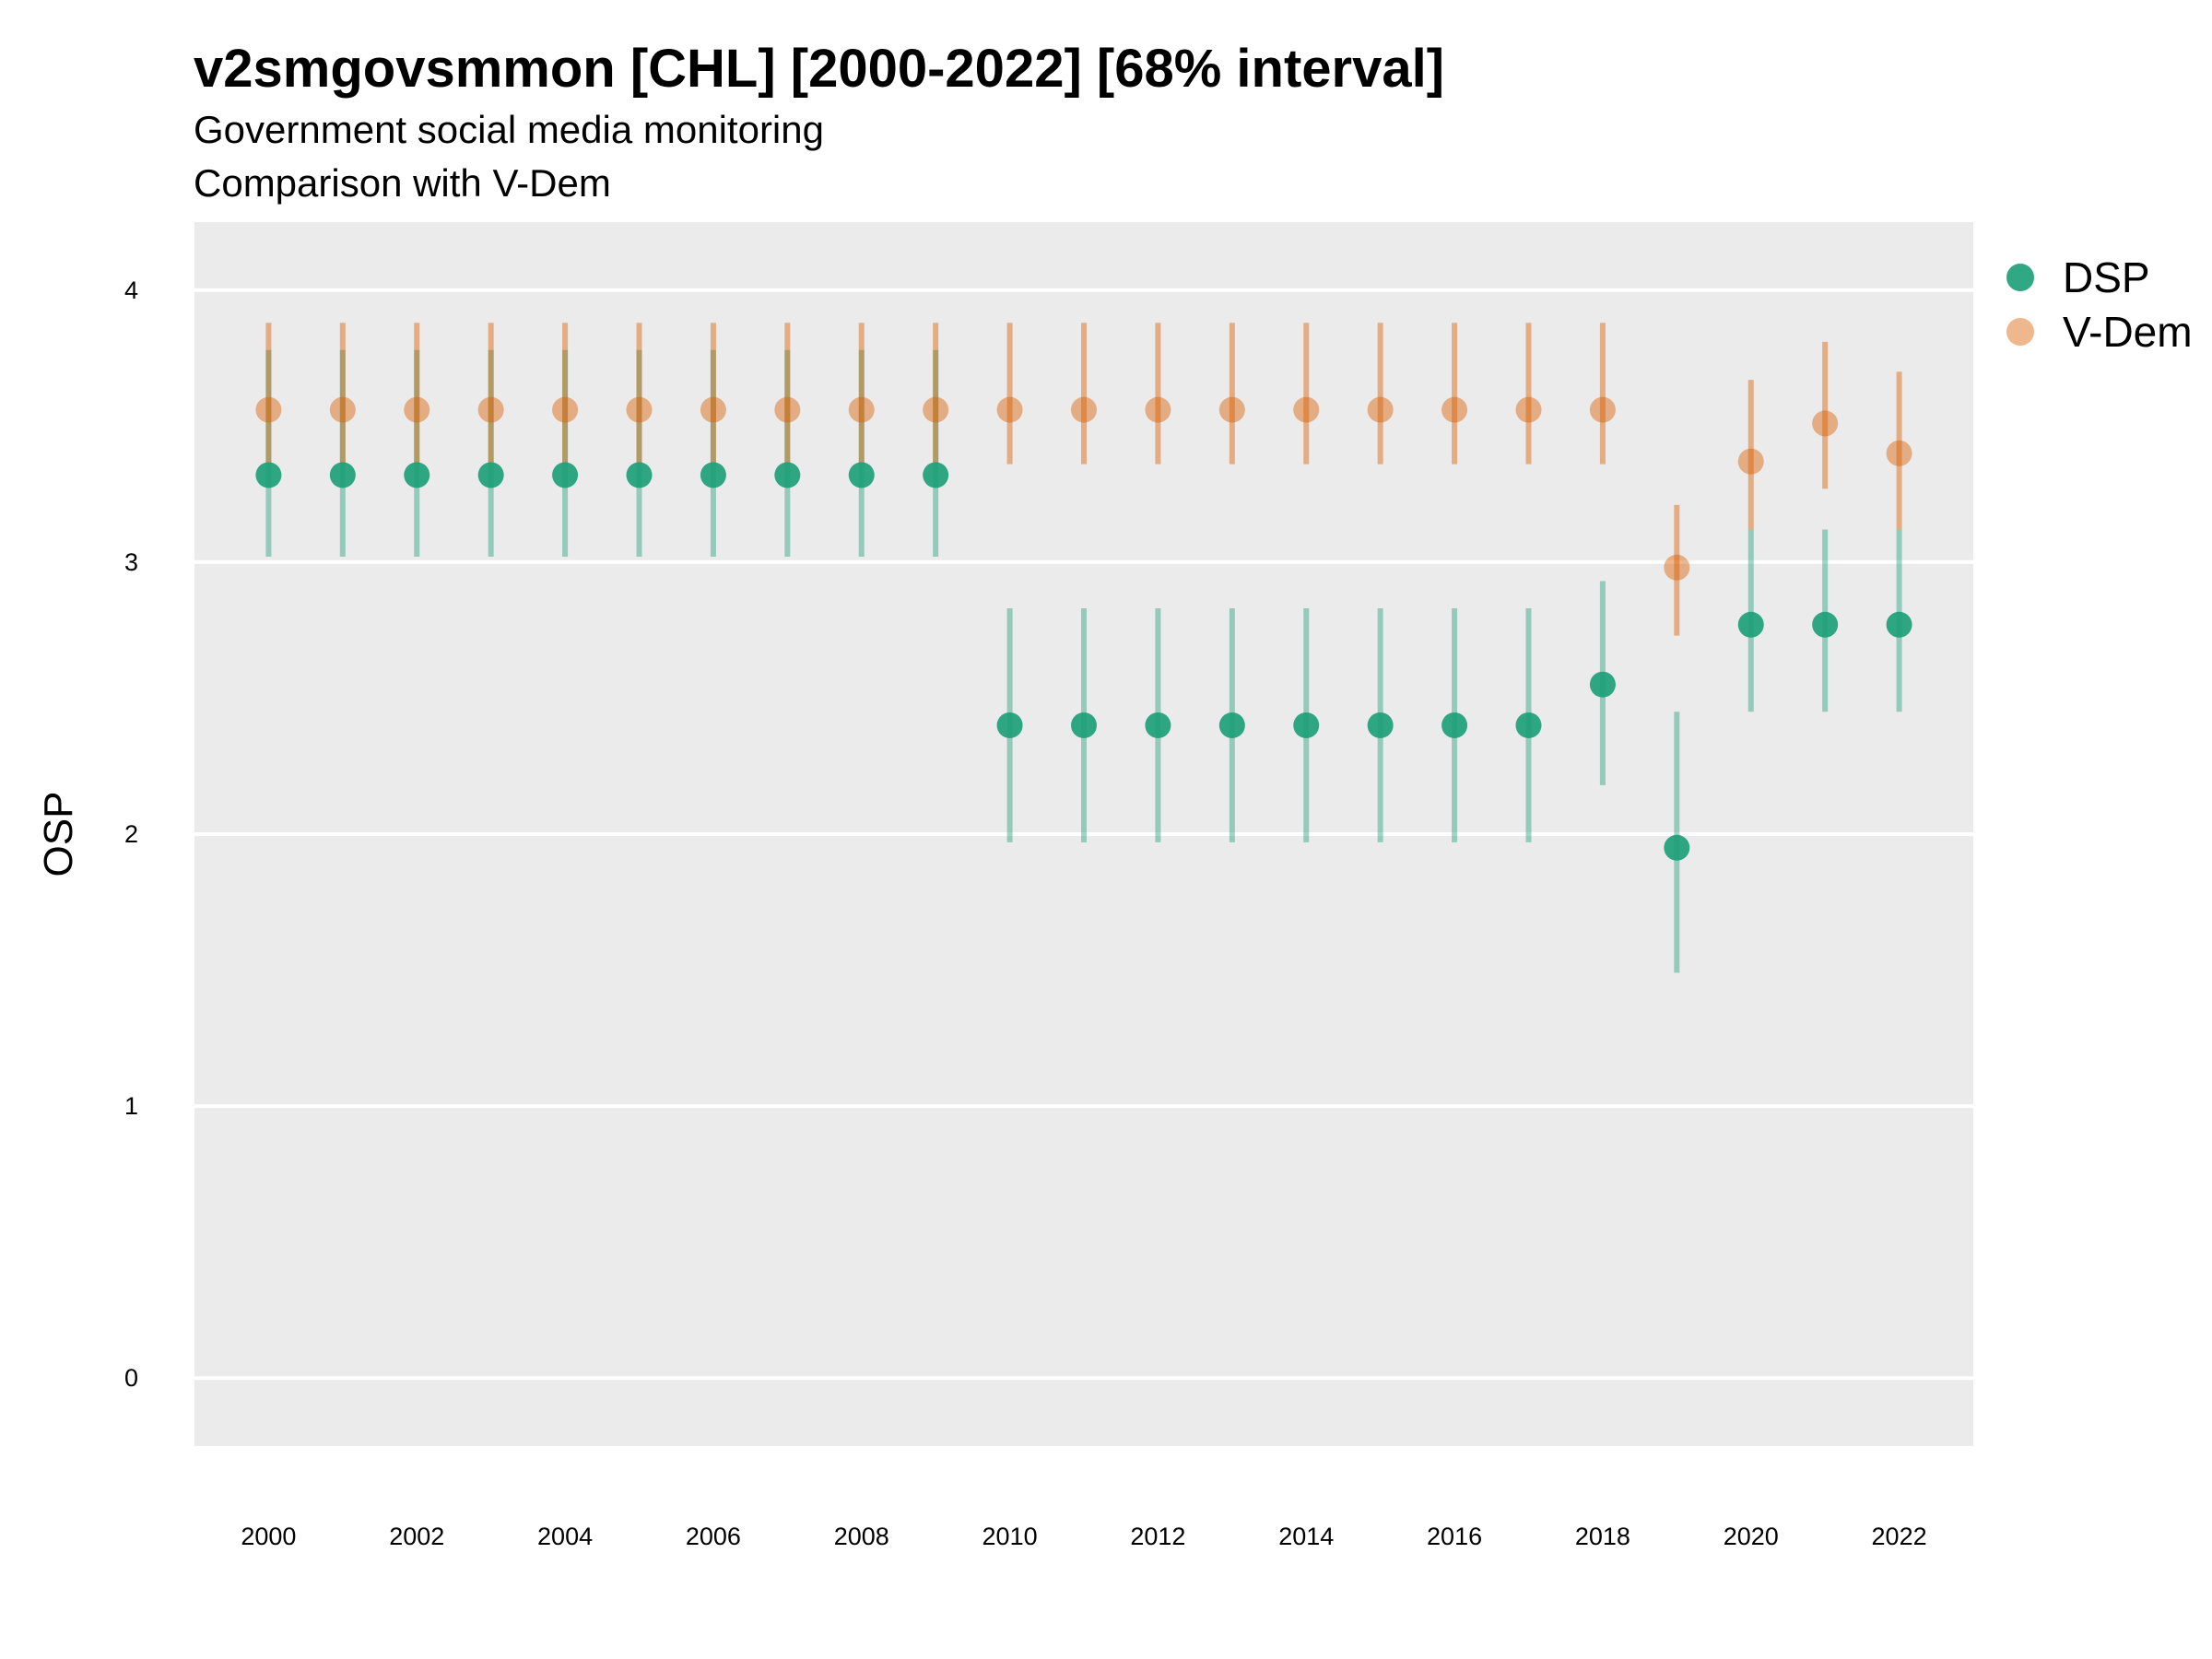  What do you see at coordinates (1825, 423) in the screenshot?
I see `point-vdem-2021` at bounding box center [1825, 423].